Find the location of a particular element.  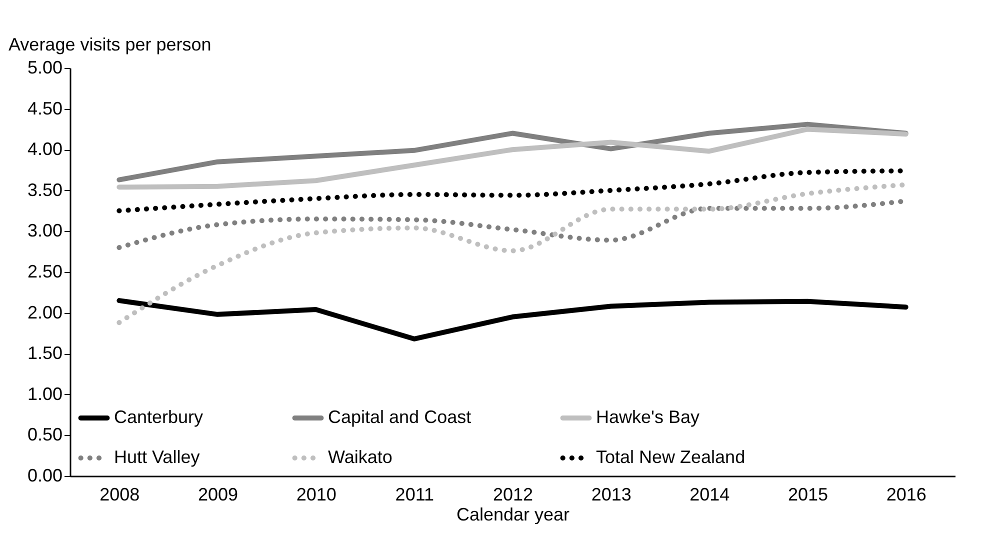

y-tick-label: 2.50 is located at coordinates (44, 272).